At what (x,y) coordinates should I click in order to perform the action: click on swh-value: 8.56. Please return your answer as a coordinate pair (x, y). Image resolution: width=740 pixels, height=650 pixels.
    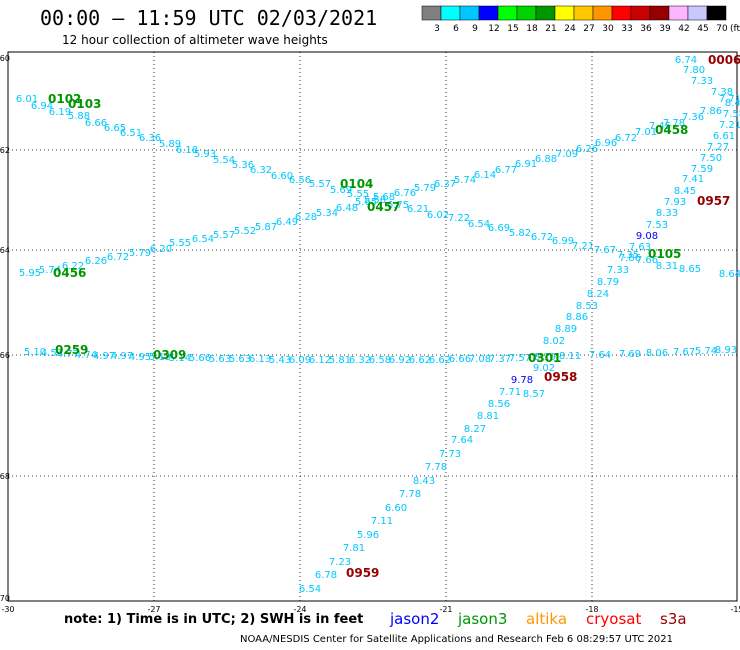
    Looking at the image, I should click on (499, 404).